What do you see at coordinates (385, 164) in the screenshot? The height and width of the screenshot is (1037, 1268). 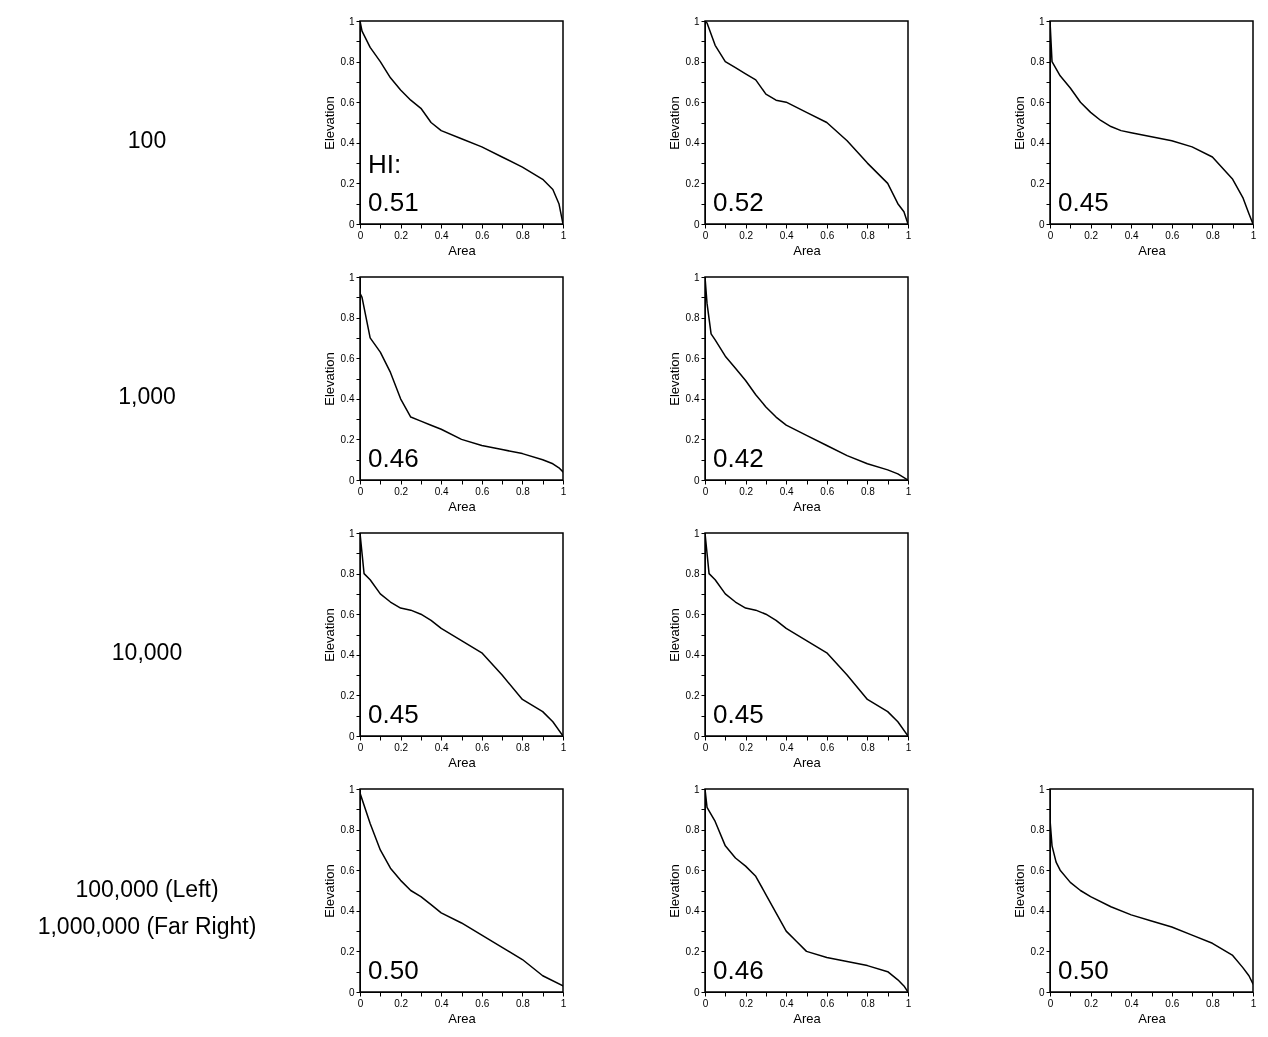 I see `annotation: HI:` at bounding box center [385, 164].